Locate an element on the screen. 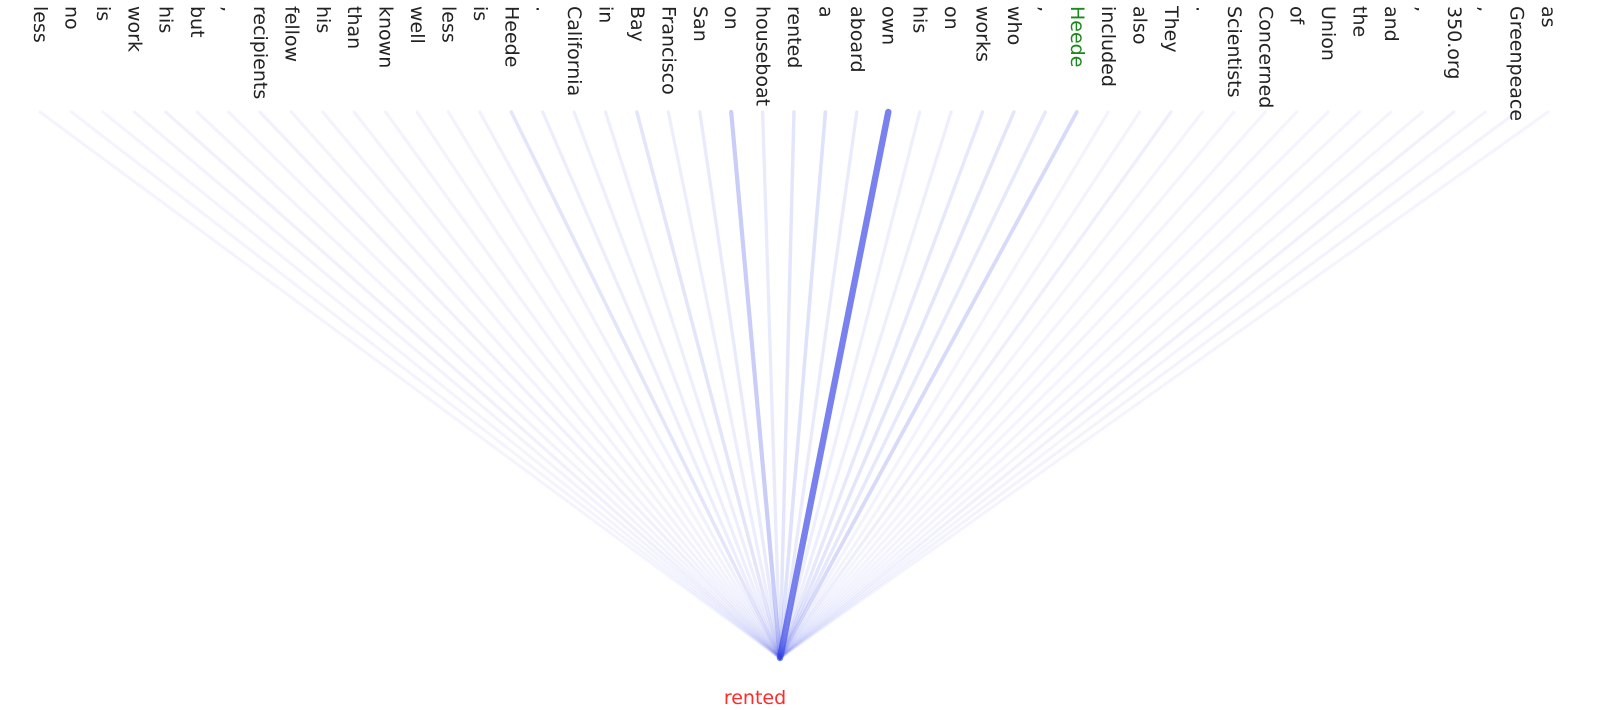  token-label: fellow is located at coordinates (291, 34).